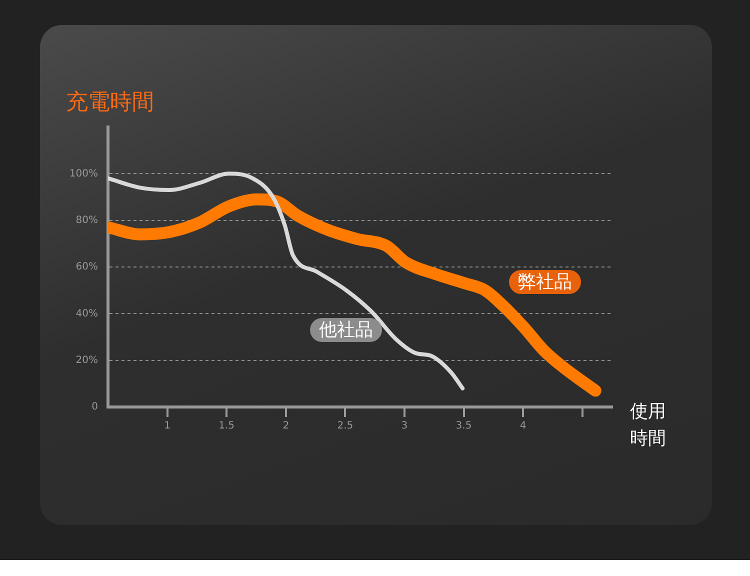  What do you see at coordinates (83, 174) in the screenshot?
I see `y-tick-label: 100%` at bounding box center [83, 174].